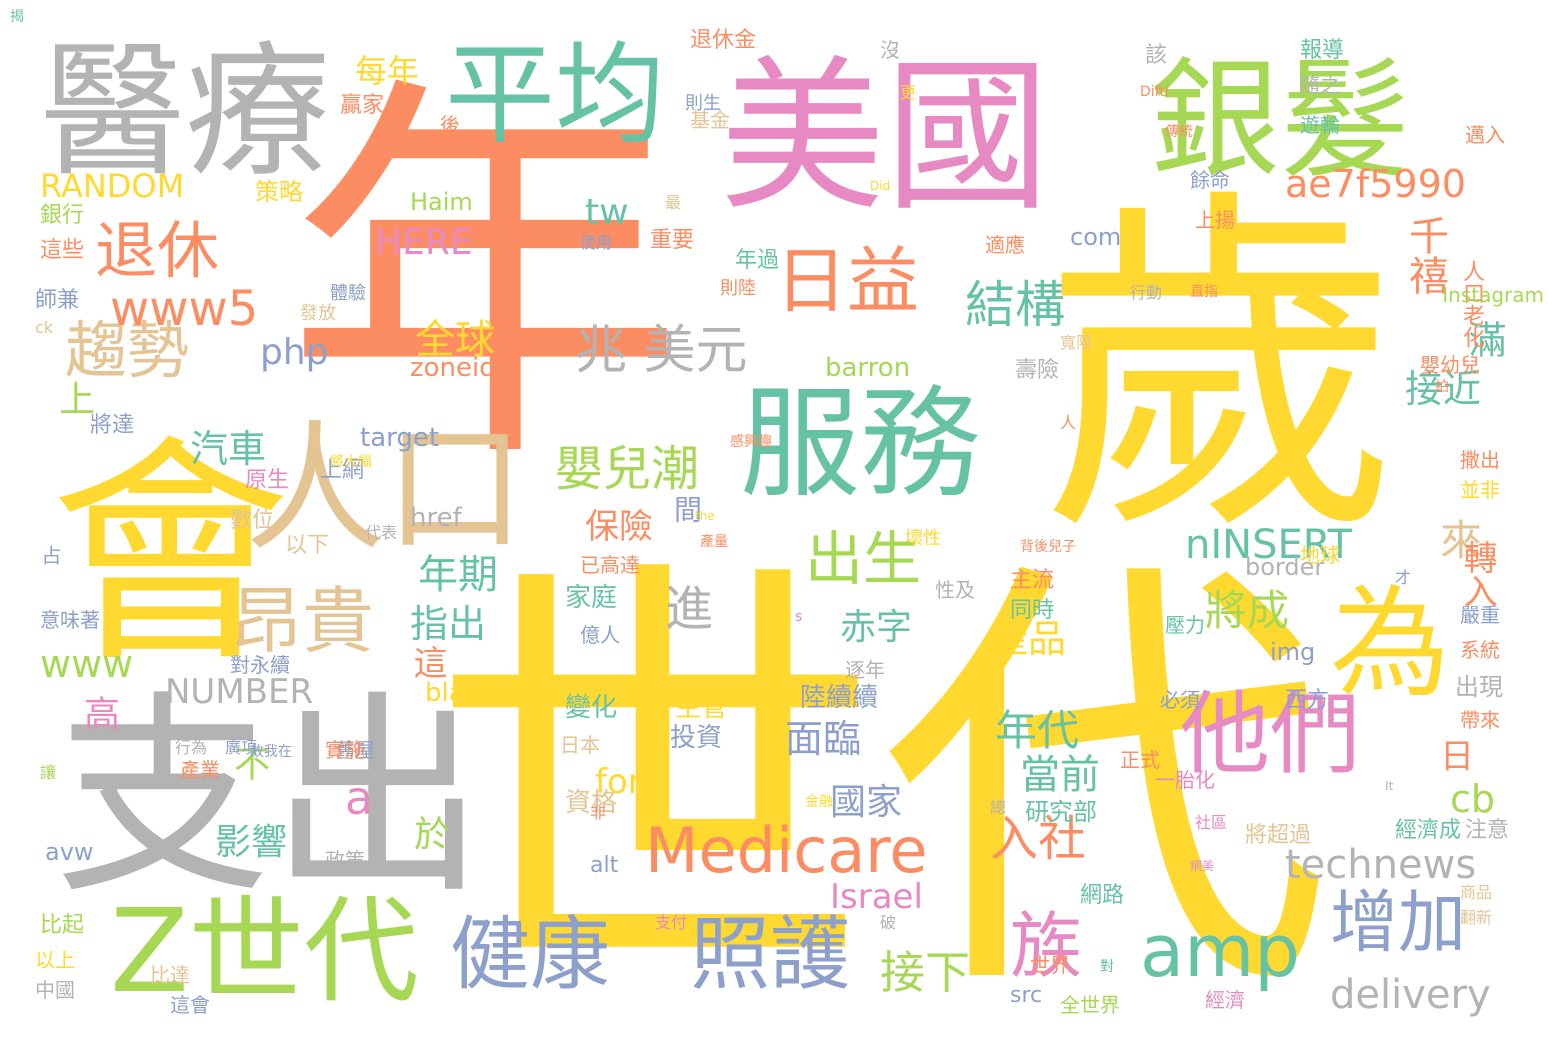 Image resolution: width=1548 pixels, height=1052 pixels. What do you see at coordinates (1107, 967) in the screenshot?
I see `cloud-word: 對` at bounding box center [1107, 967].